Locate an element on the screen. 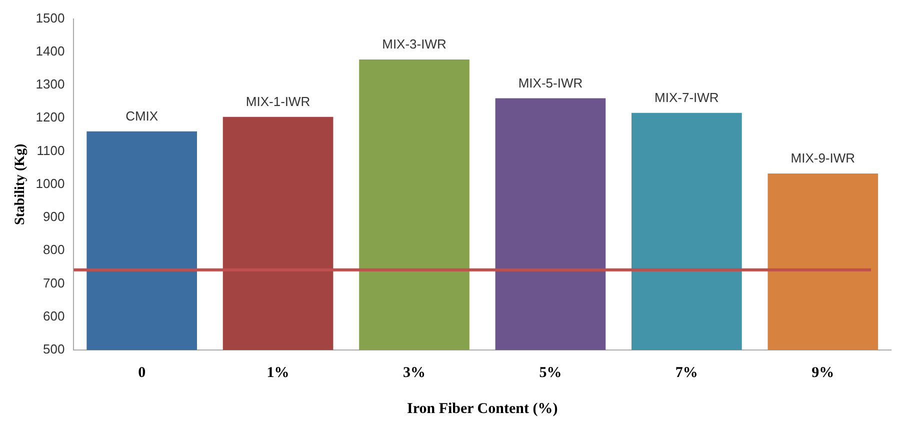 Image resolution: width=901 pixels, height=430 pixels. annotation: MIX-1-IWR is located at coordinates (278, 101).